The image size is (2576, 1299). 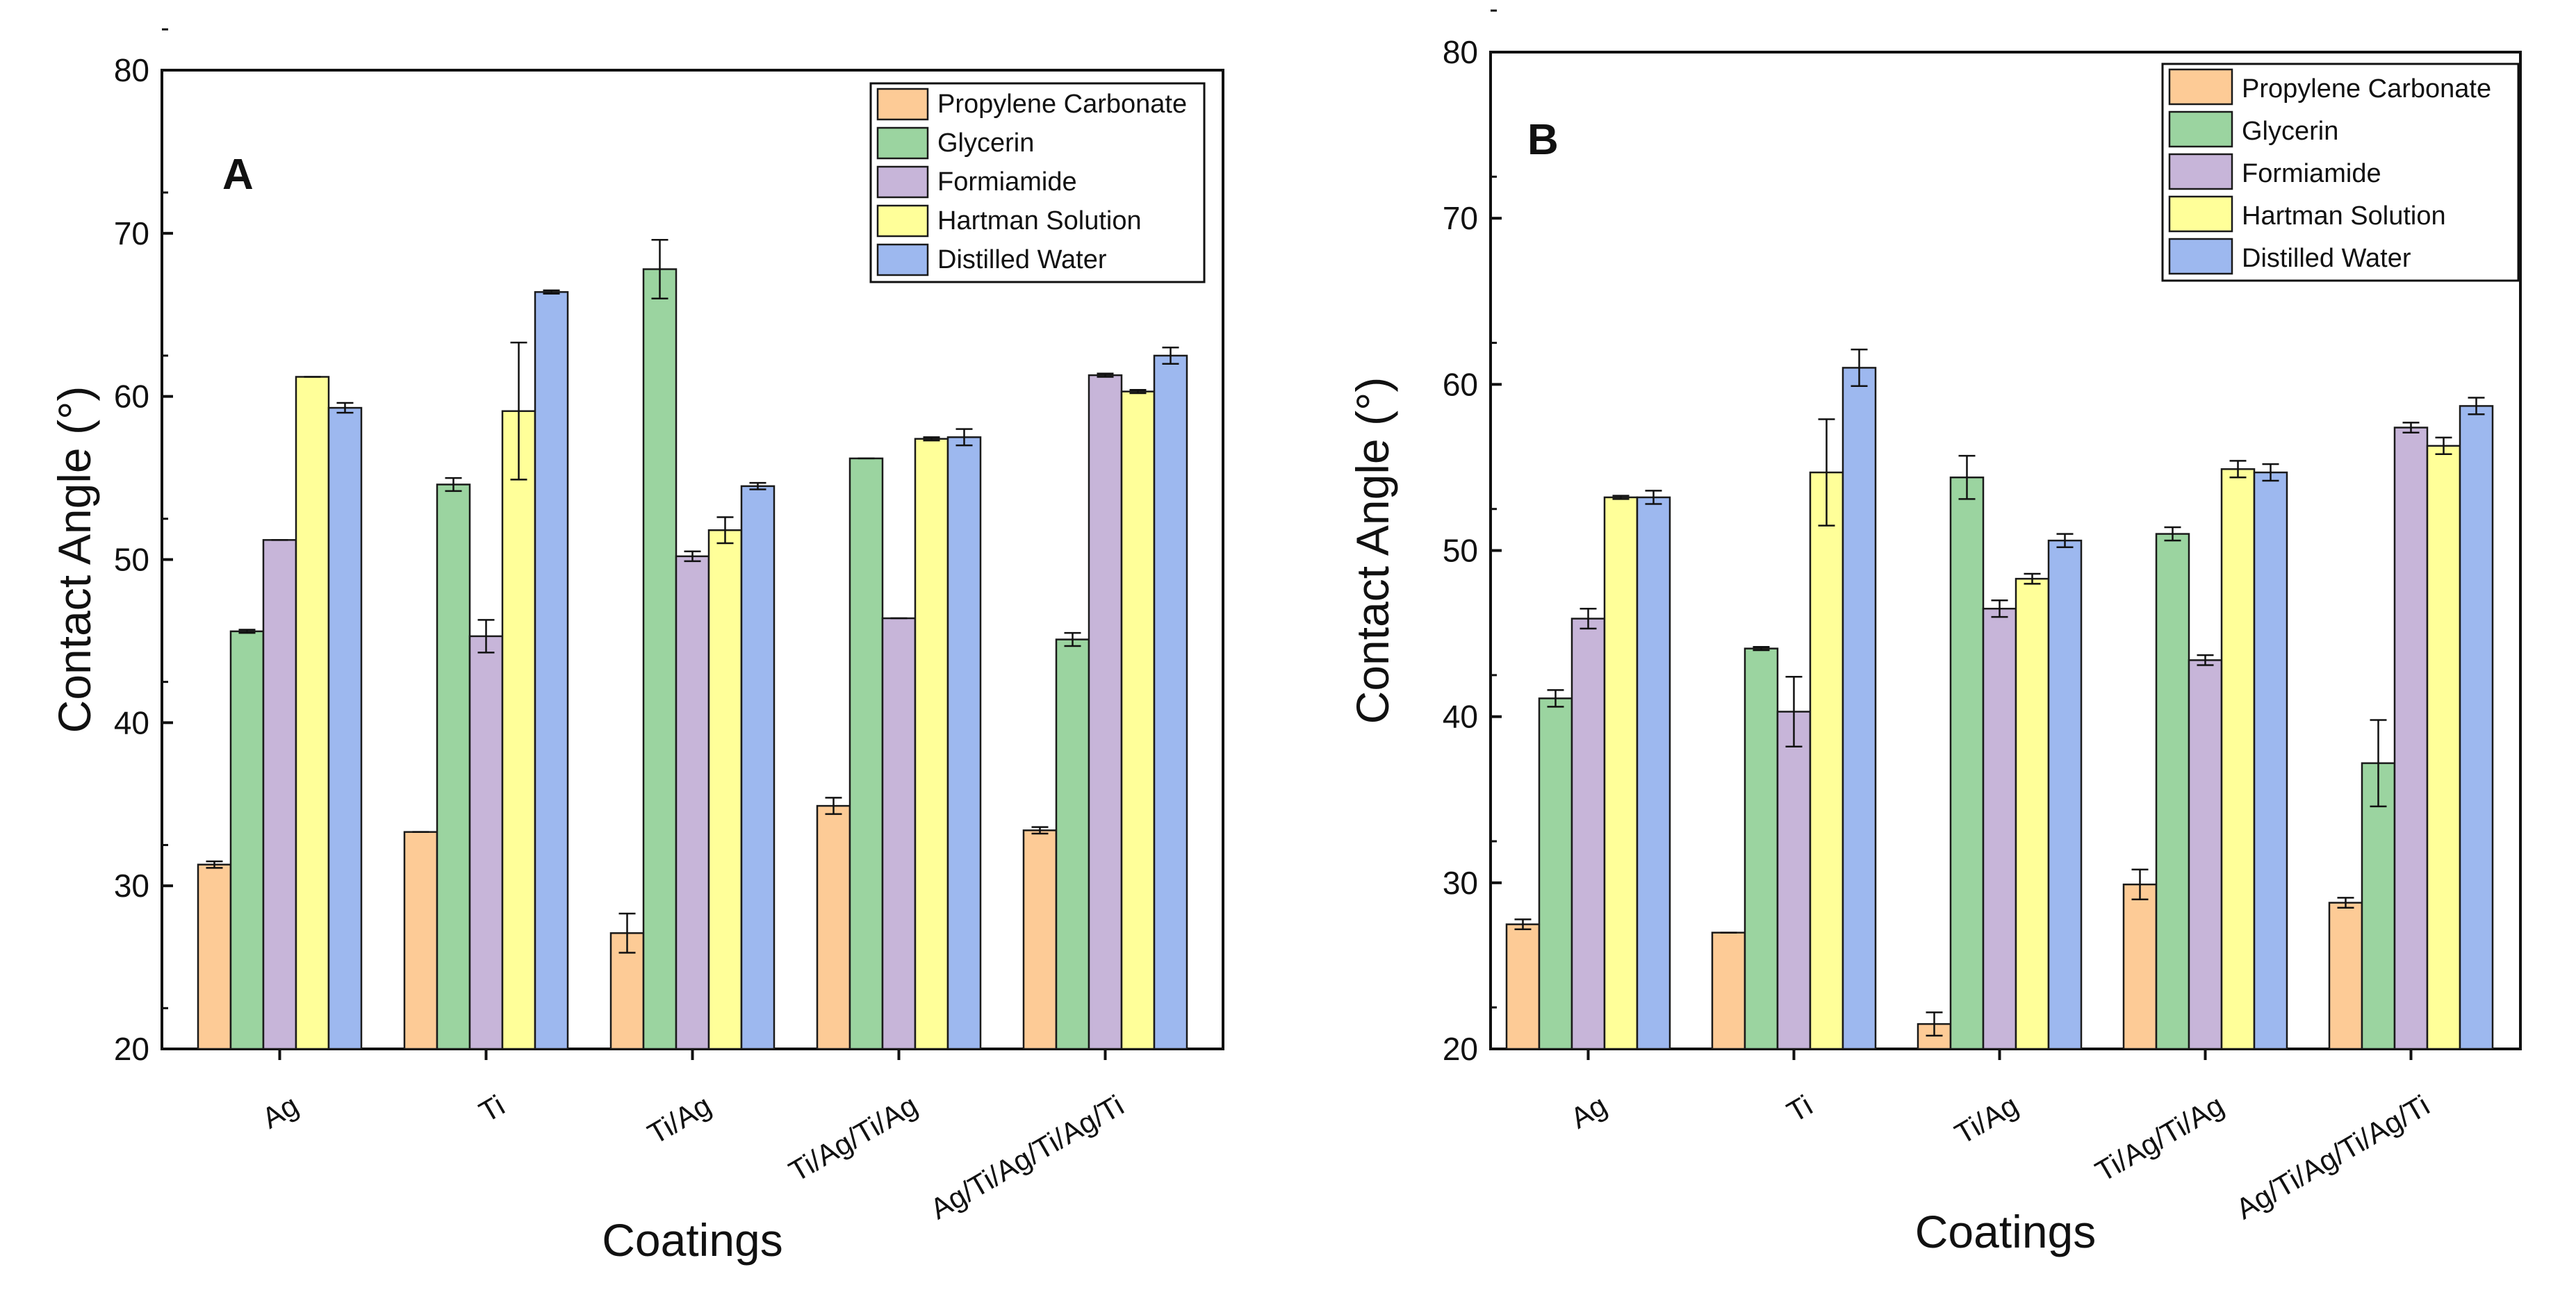 I want to click on panel-letter: A, so click(x=238, y=175).